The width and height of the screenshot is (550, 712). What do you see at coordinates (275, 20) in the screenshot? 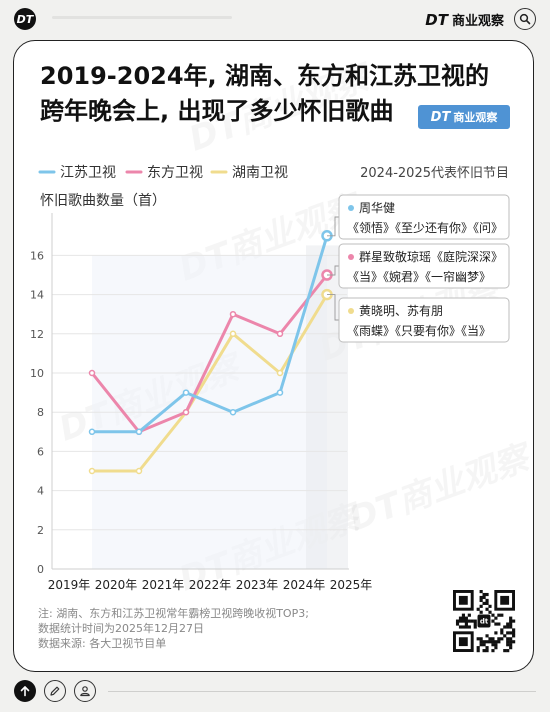
I see `top-bar: DT DT 商业观察` at bounding box center [275, 20].